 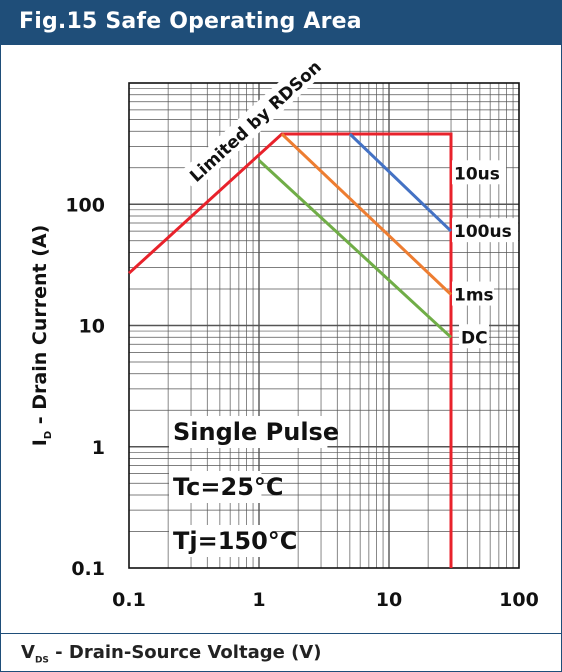 What do you see at coordinates (215, 487) in the screenshot?
I see `annotation-bg-tc` at bounding box center [215, 487].